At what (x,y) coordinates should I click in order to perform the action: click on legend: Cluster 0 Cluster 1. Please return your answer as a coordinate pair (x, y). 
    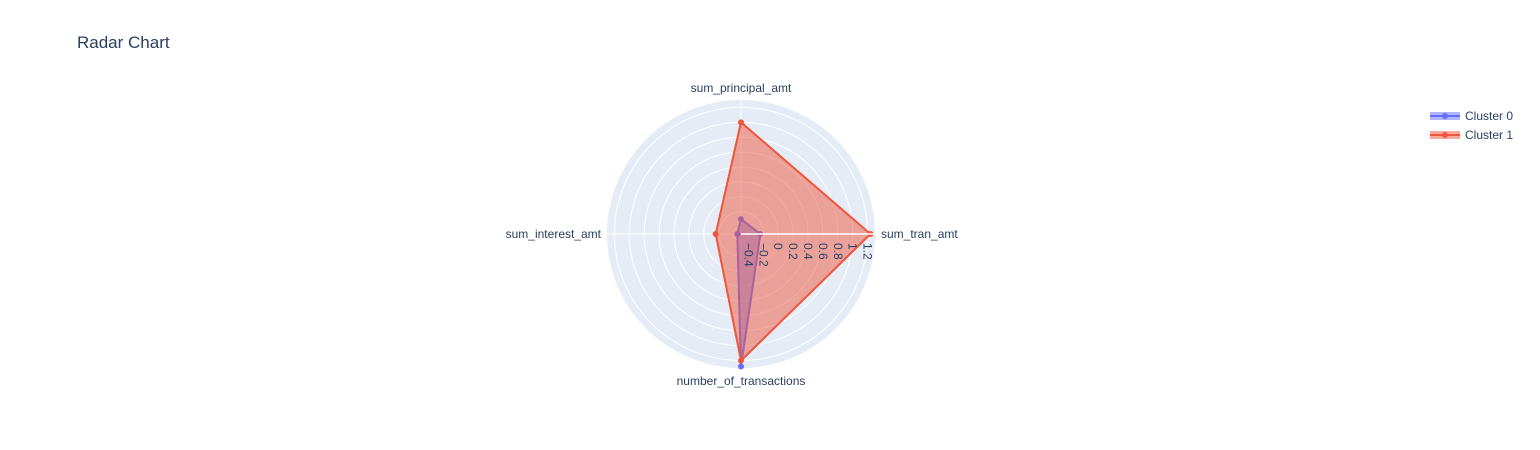
    Looking at the image, I should click on (1471, 125).